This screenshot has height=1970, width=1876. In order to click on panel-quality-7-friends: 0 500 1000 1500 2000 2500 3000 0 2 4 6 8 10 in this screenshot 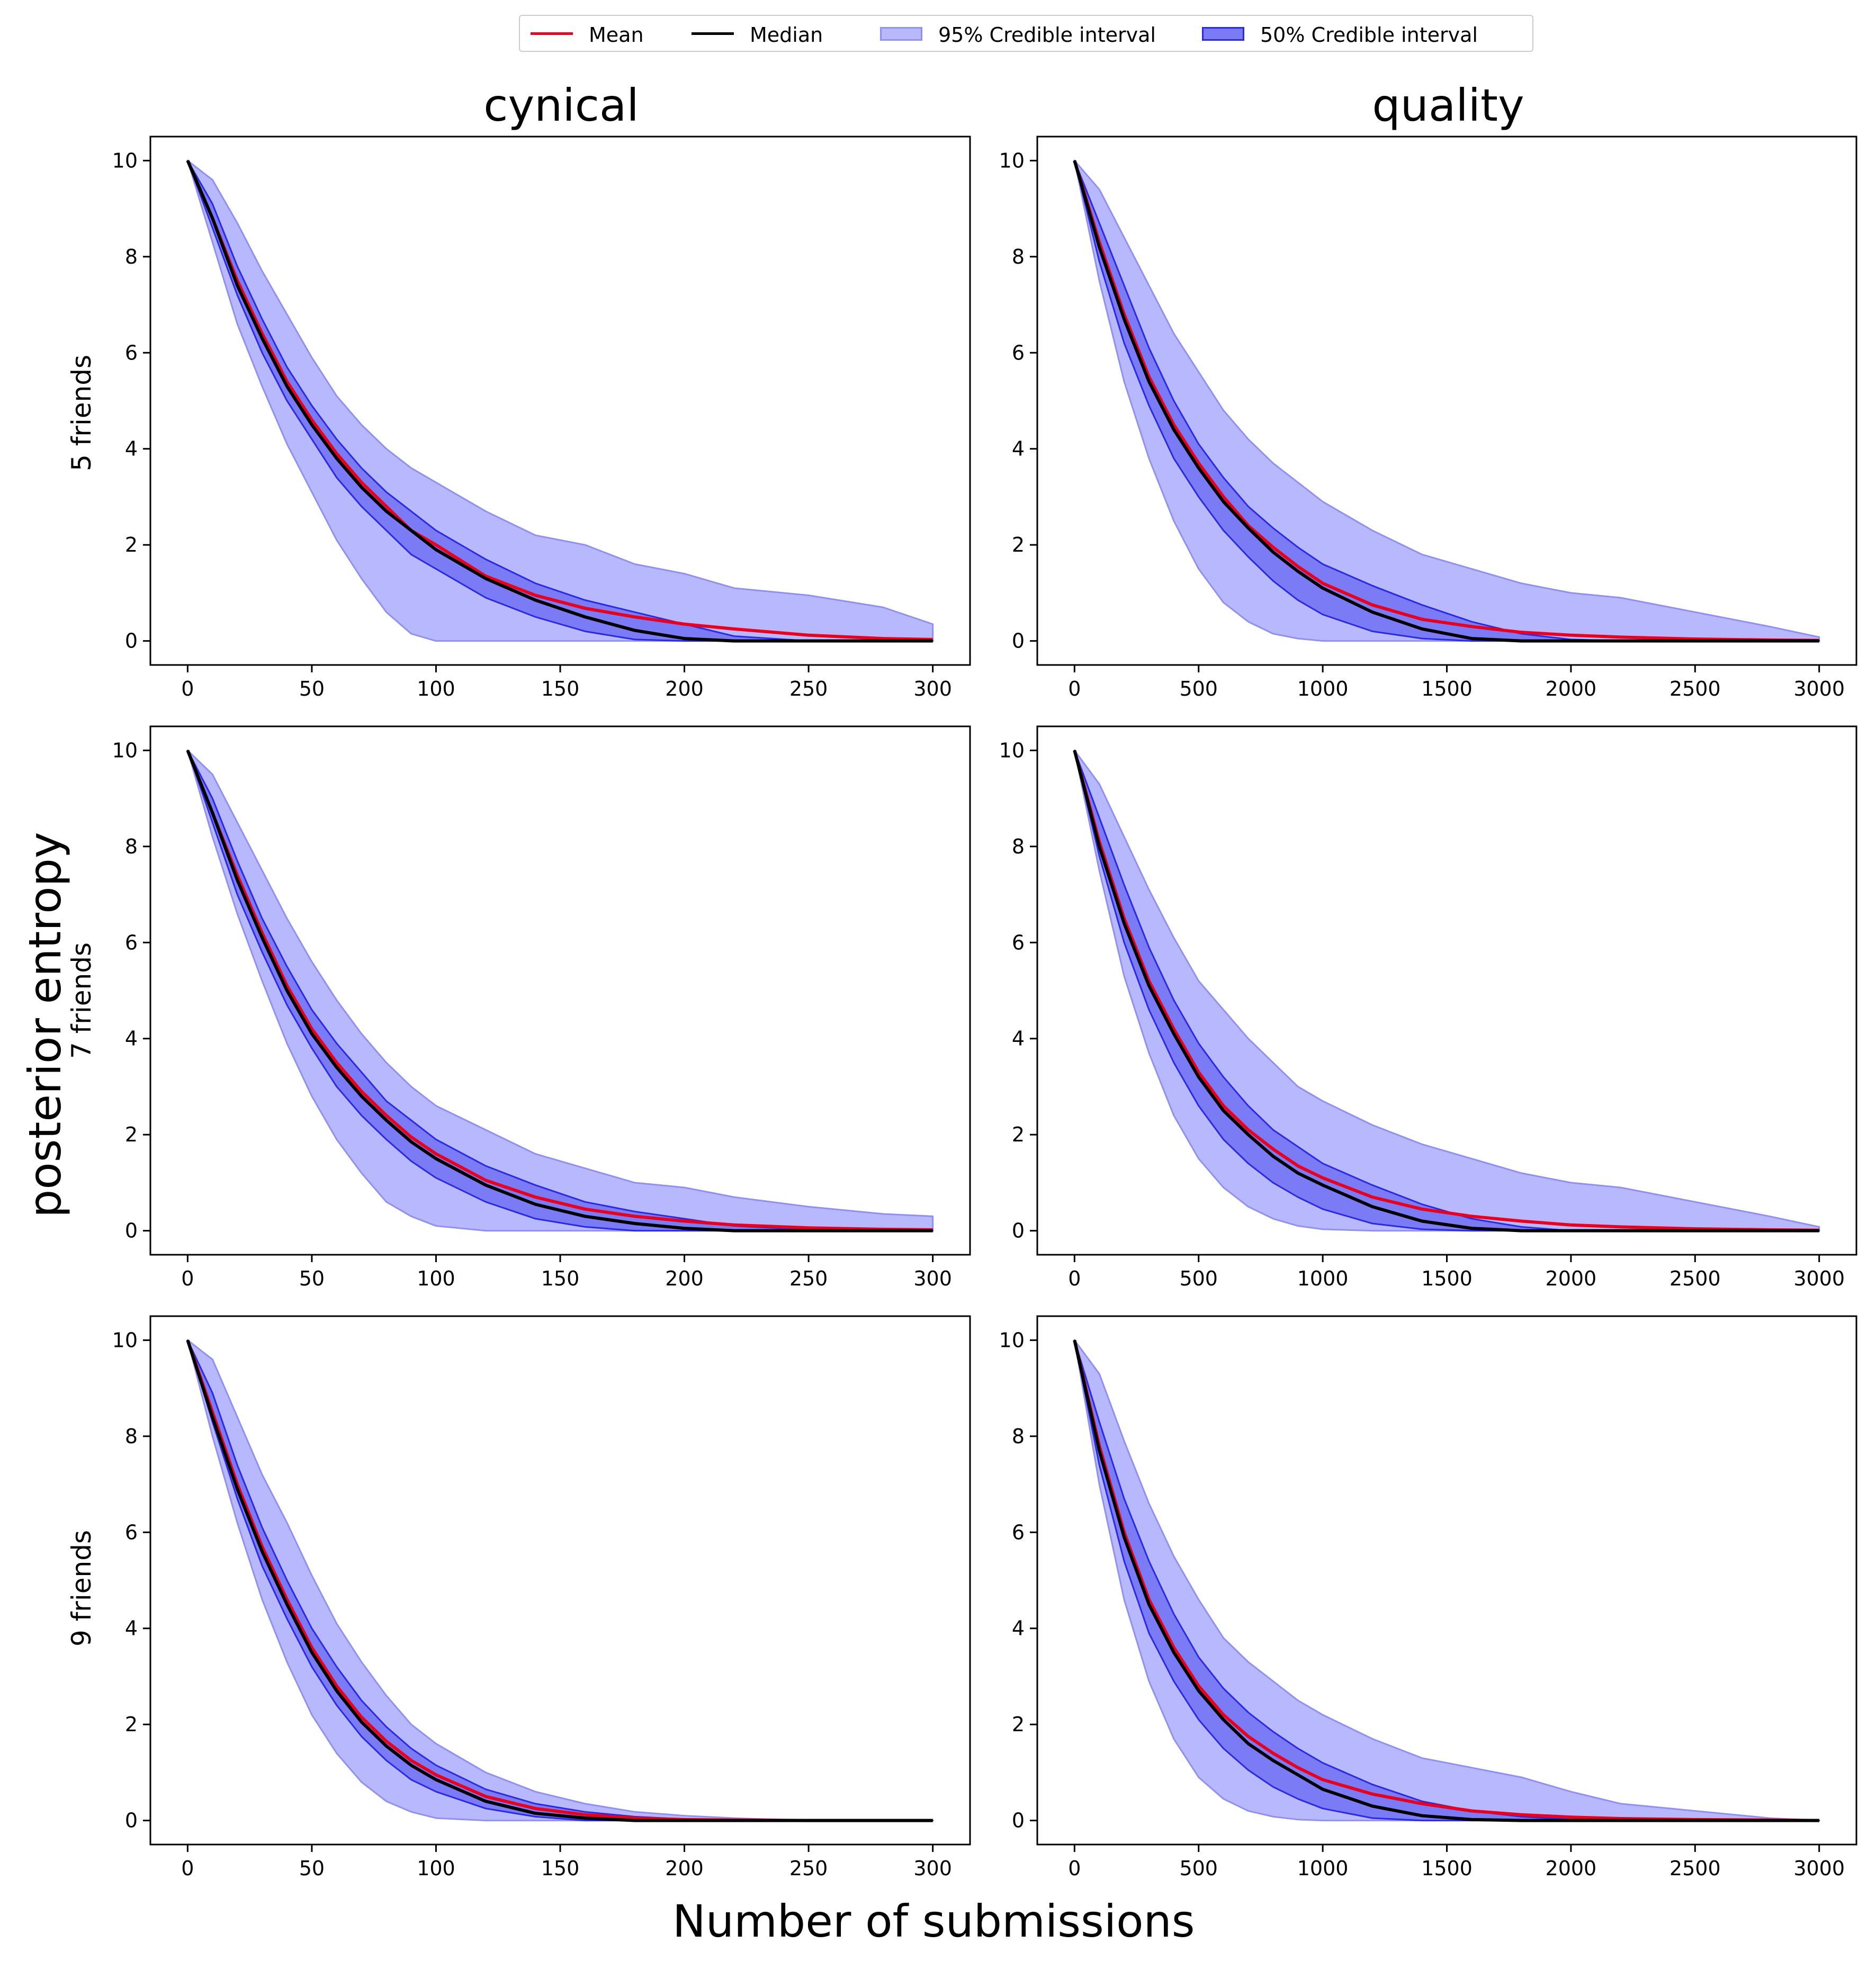, I will do `click(1428, 1008)`.